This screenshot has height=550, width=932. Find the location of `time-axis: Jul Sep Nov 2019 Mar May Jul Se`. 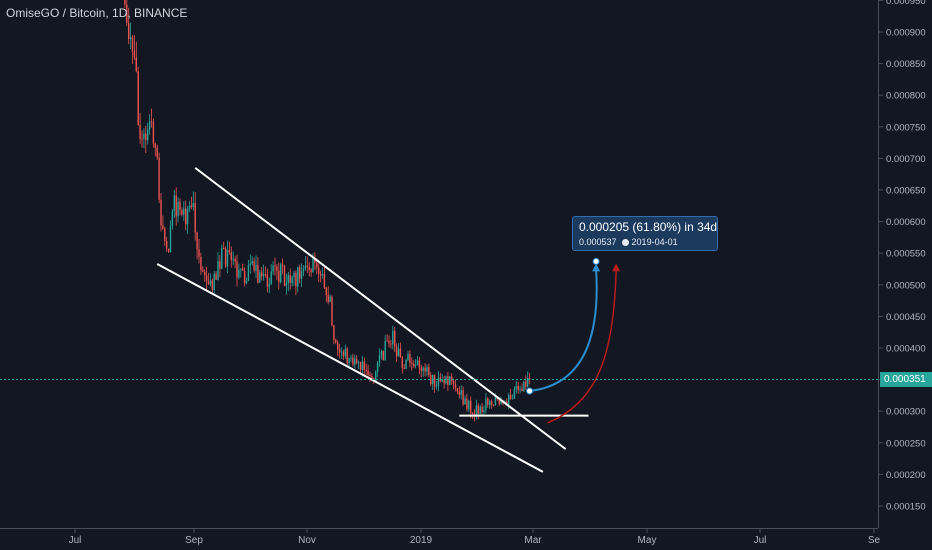

time-axis: Jul Sep Nov 2019 Mar May Jul Se is located at coordinates (475, 537).